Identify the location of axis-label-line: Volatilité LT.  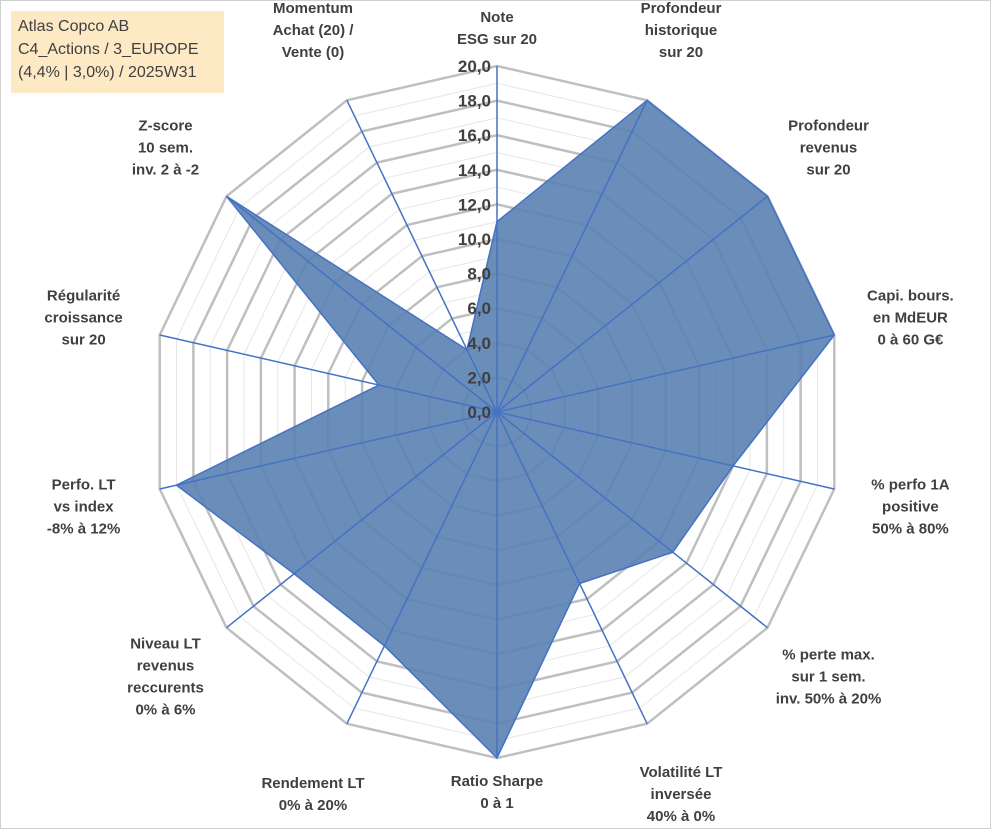
(681, 772).